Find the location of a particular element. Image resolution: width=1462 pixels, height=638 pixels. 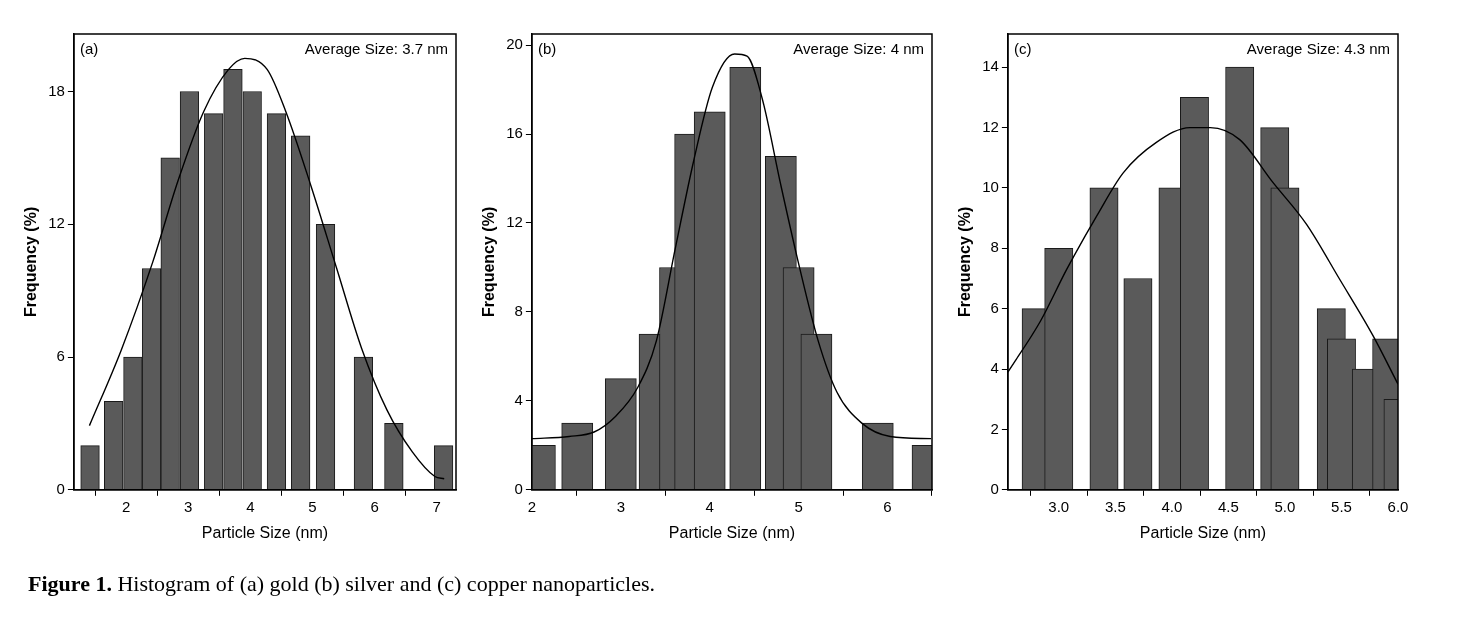

caption: Figure 1. Histogram of (a) gold (b) silver and (c) copper nanoparticles. is located at coordinates (341, 584).